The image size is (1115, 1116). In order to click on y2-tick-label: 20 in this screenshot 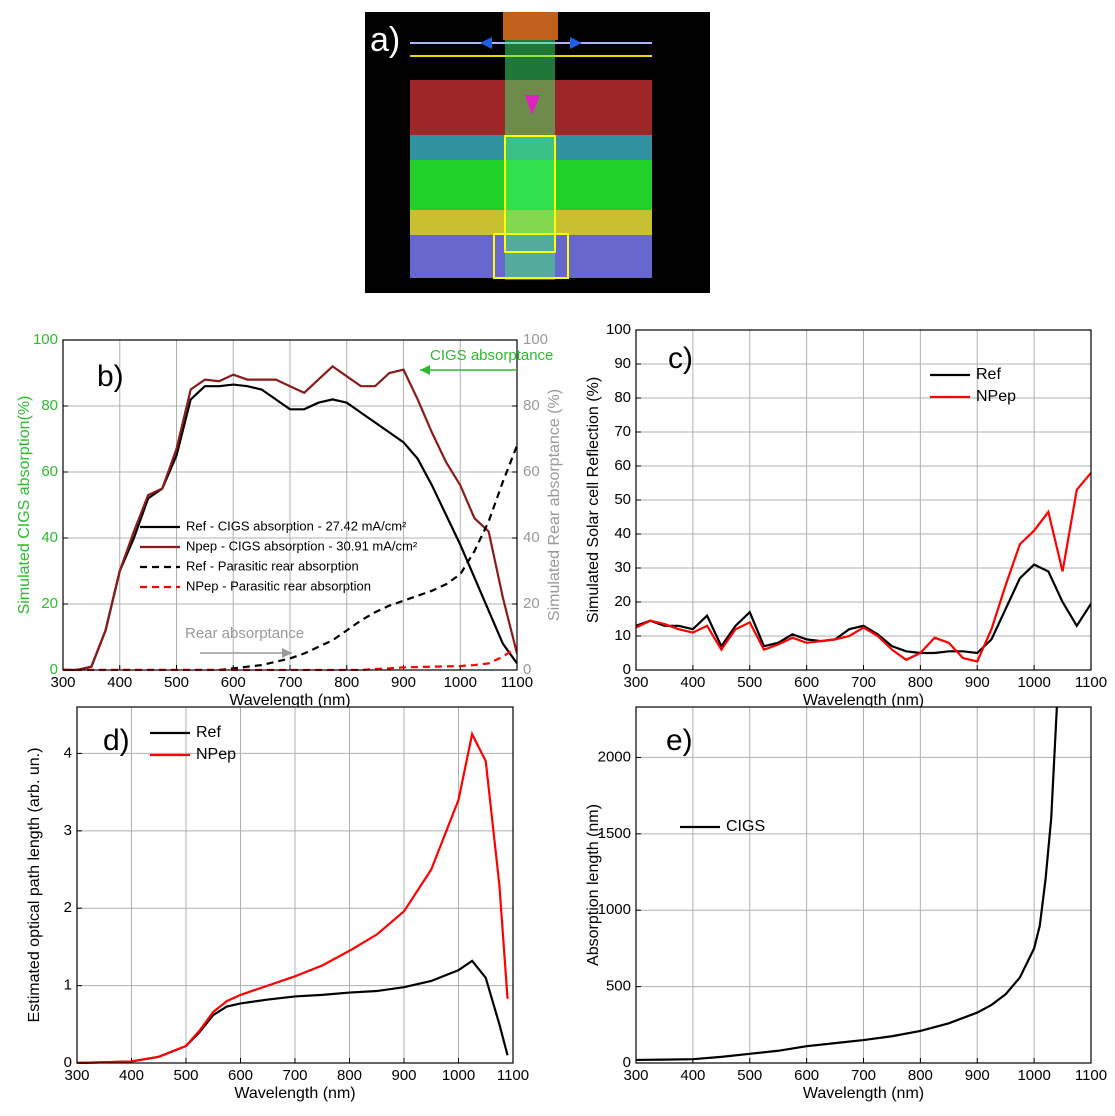, I will do `click(531, 603)`.